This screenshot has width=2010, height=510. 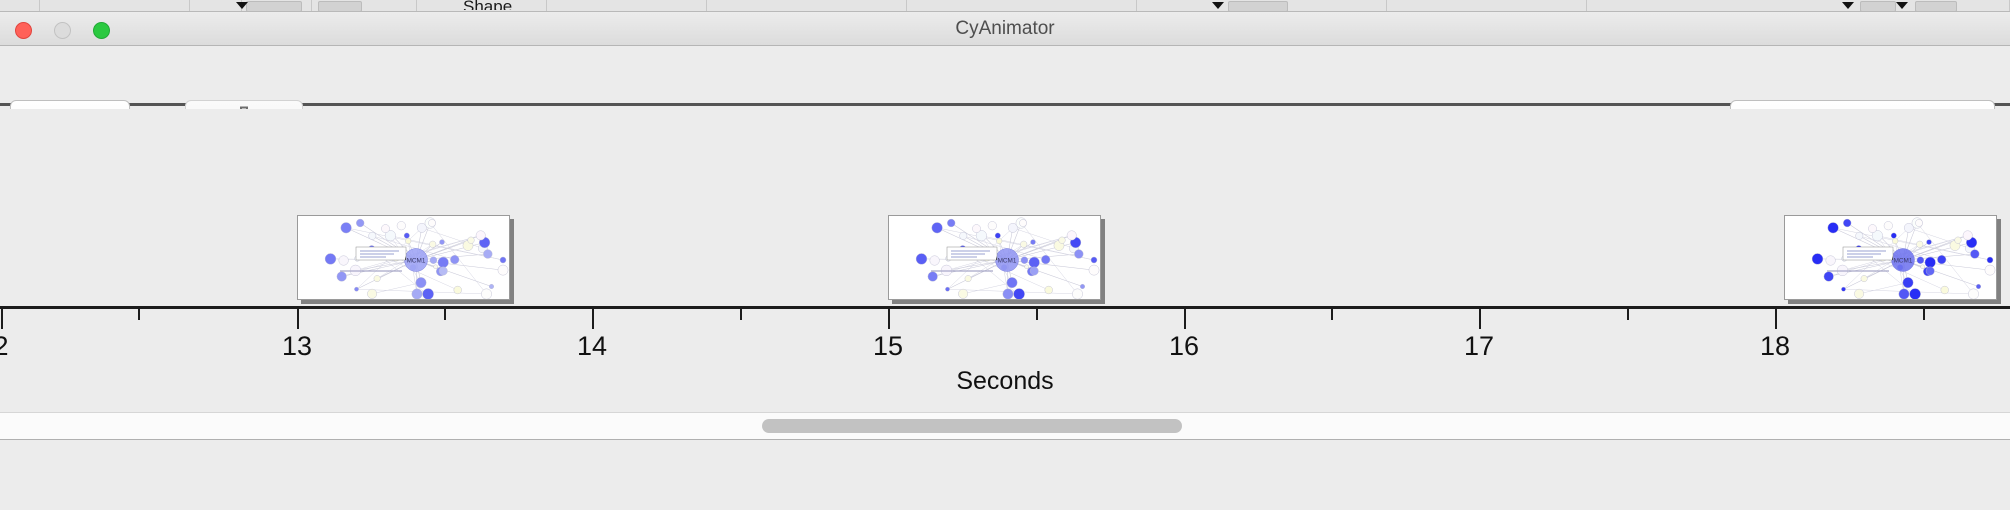 I want to click on axis-tick-label: 13, so click(x=297, y=346).